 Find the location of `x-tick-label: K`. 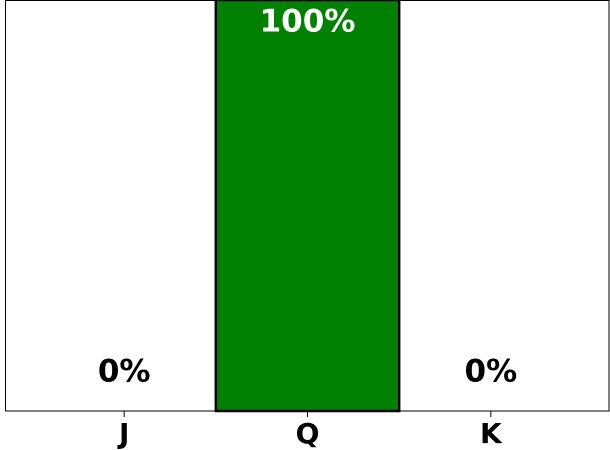

x-tick-label: K is located at coordinates (491, 433).